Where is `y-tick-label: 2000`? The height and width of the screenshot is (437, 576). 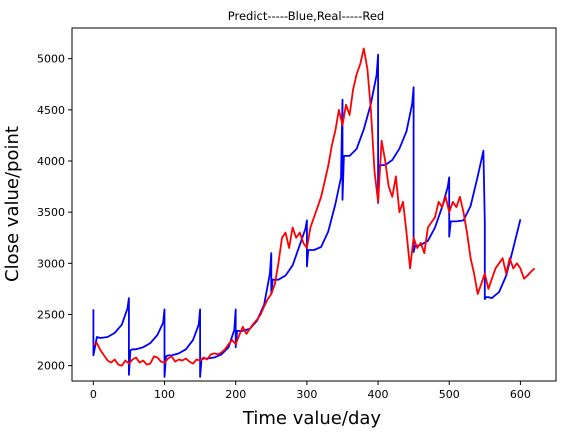 y-tick-label: 2000 is located at coordinates (51, 366).